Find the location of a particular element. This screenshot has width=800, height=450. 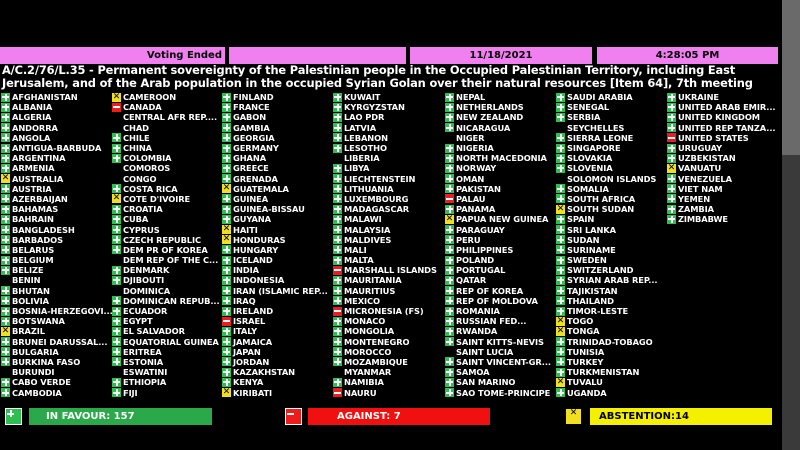

country-row: ESWATINI is located at coordinates (166, 372).